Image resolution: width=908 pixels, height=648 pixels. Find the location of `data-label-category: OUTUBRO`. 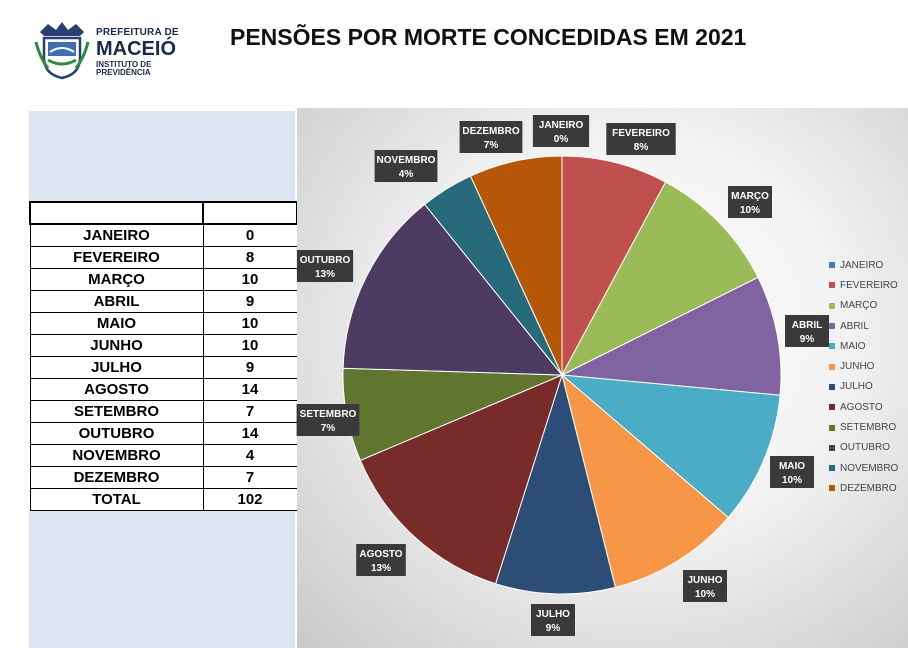

data-label-category: OUTUBRO is located at coordinates (325, 260).